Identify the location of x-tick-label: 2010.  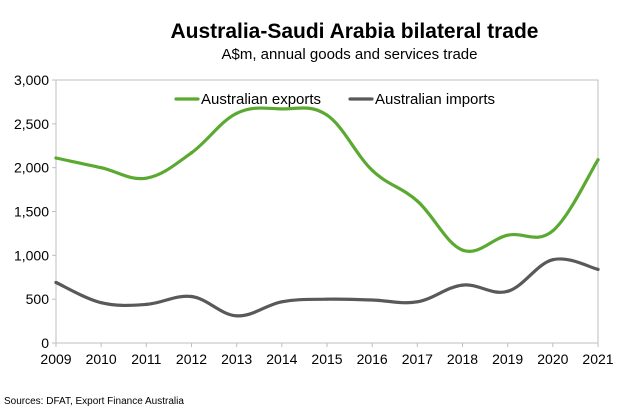
(101, 359).